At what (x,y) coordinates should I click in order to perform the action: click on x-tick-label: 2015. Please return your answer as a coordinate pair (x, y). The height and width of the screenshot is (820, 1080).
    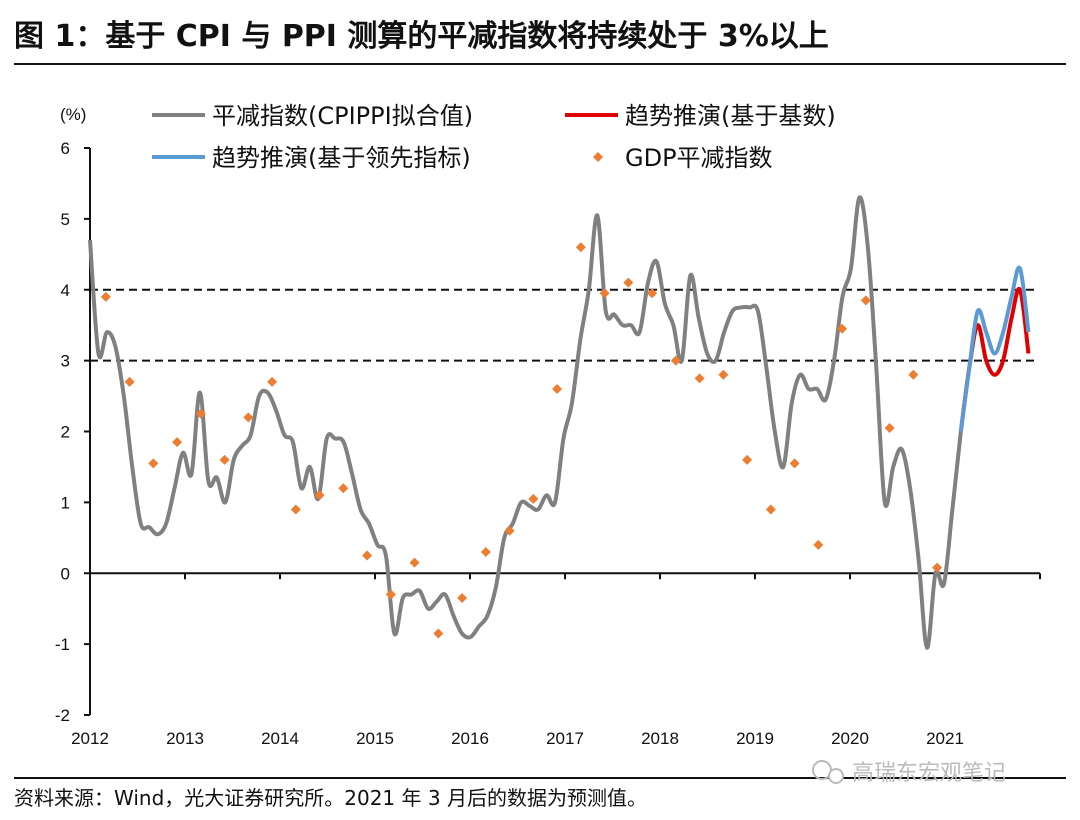
    Looking at the image, I should click on (375, 738).